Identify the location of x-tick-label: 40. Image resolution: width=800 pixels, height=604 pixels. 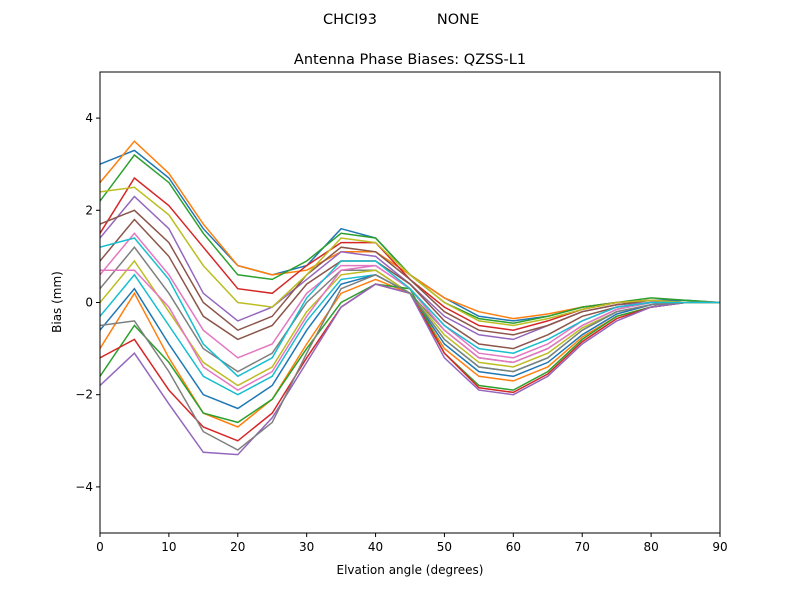
(375, 547).